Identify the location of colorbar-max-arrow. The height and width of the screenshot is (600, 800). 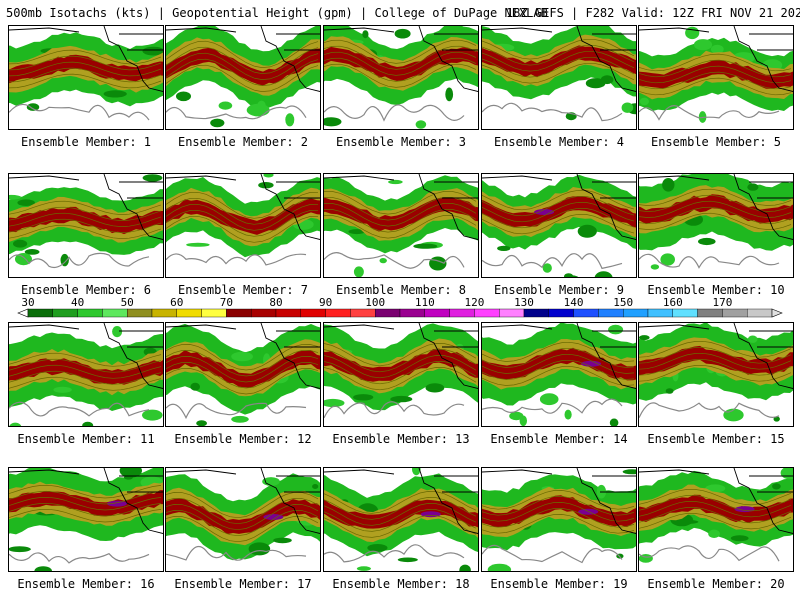
(777, 313).